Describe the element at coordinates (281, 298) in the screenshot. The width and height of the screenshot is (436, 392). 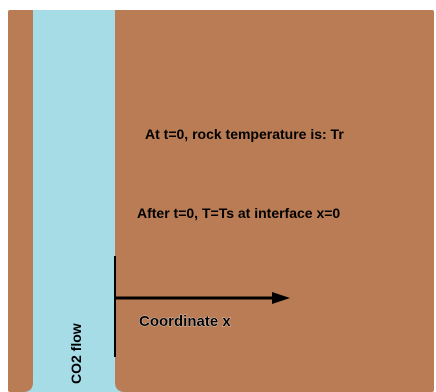
I see `coordinate-arrowhead` at that location.